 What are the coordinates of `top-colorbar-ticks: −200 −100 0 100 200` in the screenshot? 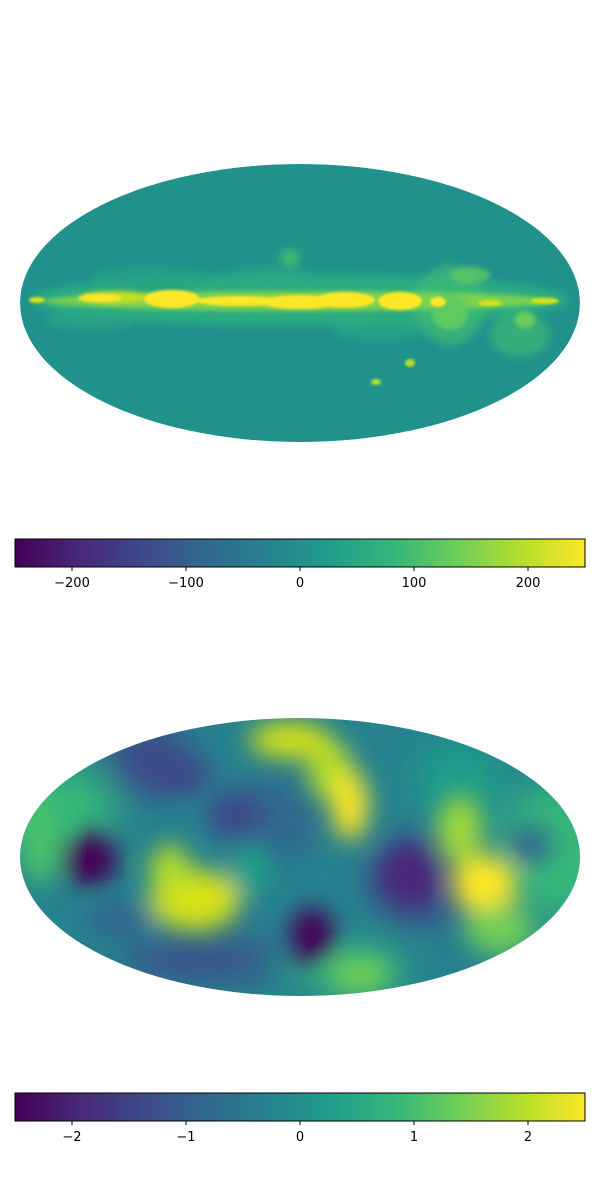 It's located at (297, 579).